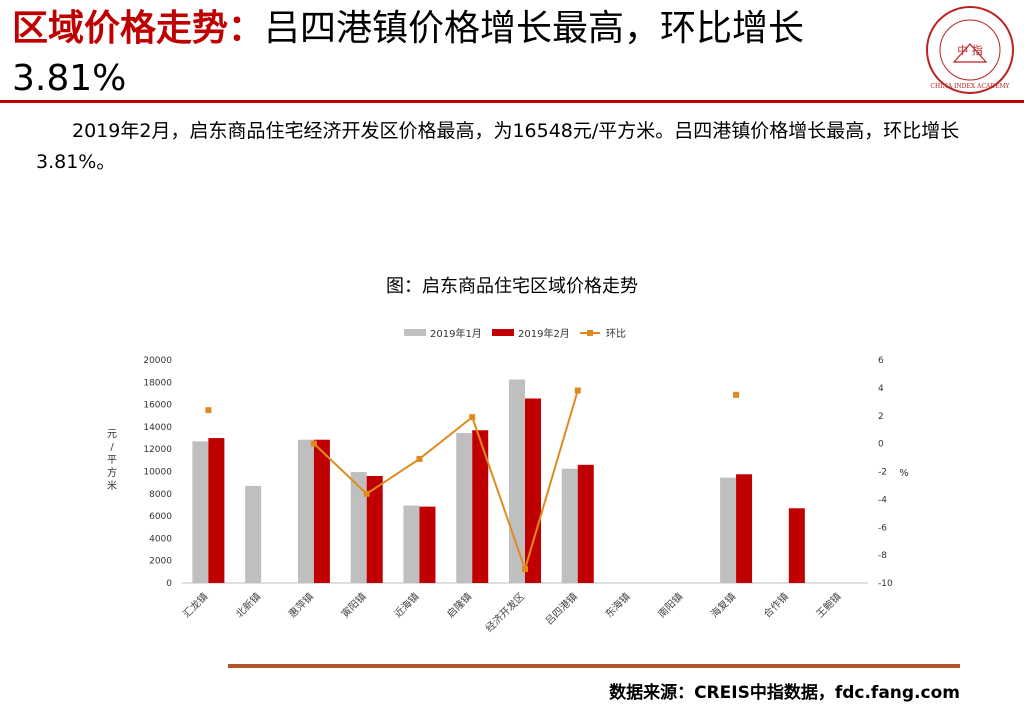 Image resolution: width=1024 pixels, height=709 pixels. Describe the element at coordinates (881, 389) in the screenshot. I see `y2-tick-label: 4` at that location.